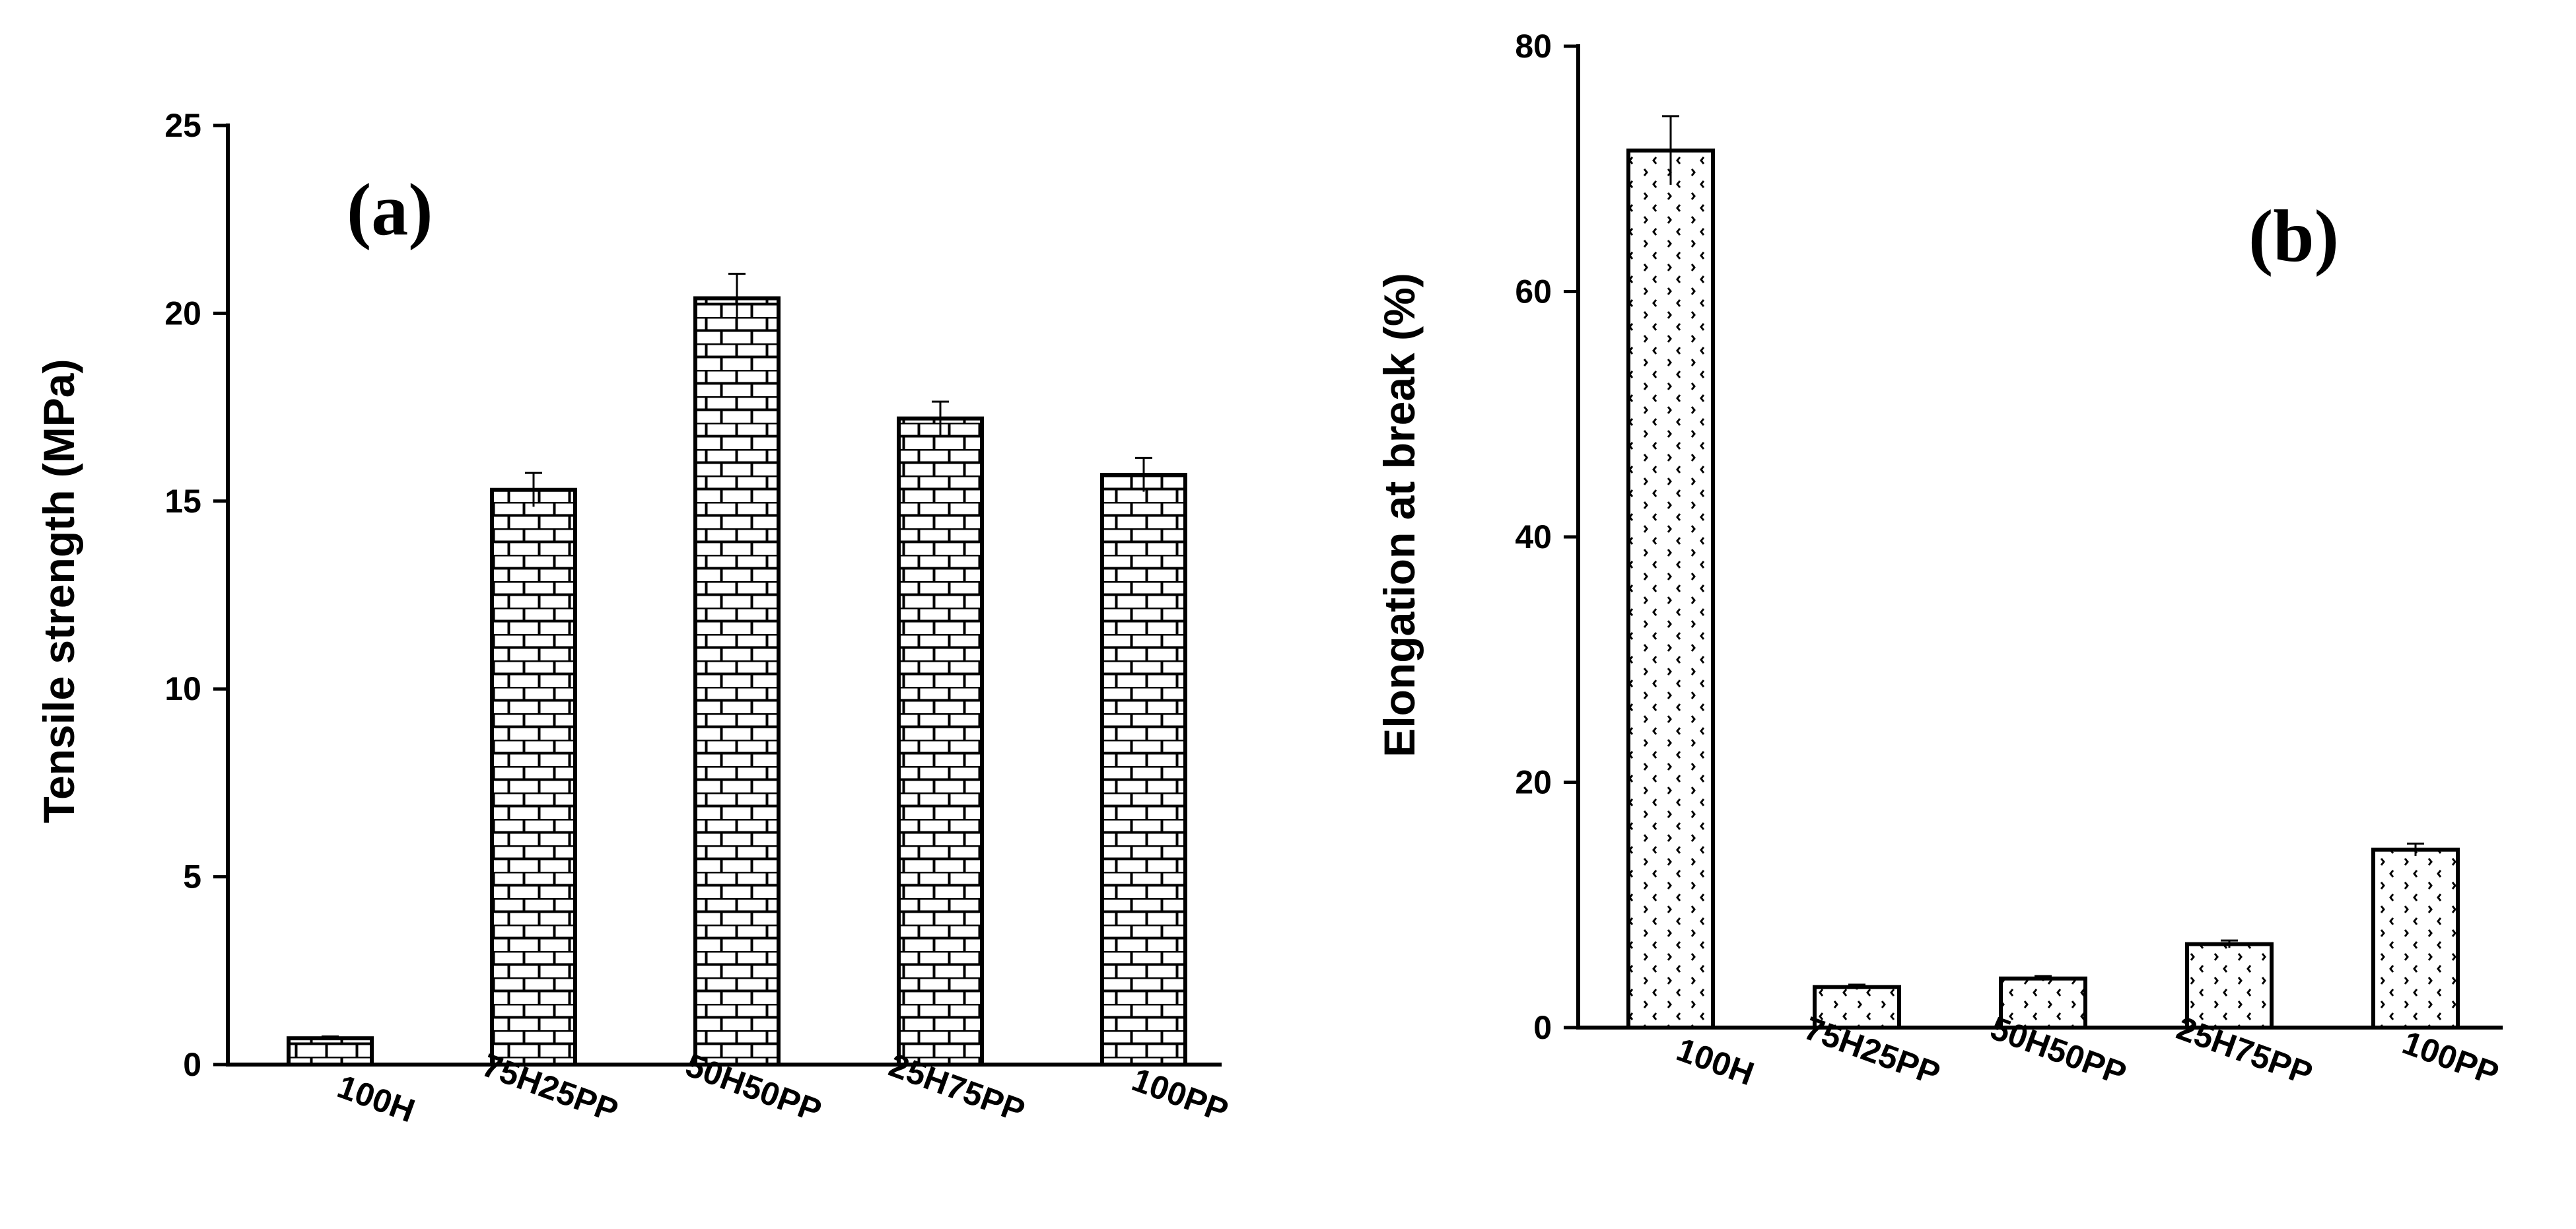 This screenshot has height=1229, width=2576. Describe the element at coordinates (183, 313) in the screenshot. I see `panel-a-y-tick-label: 20` at that location.